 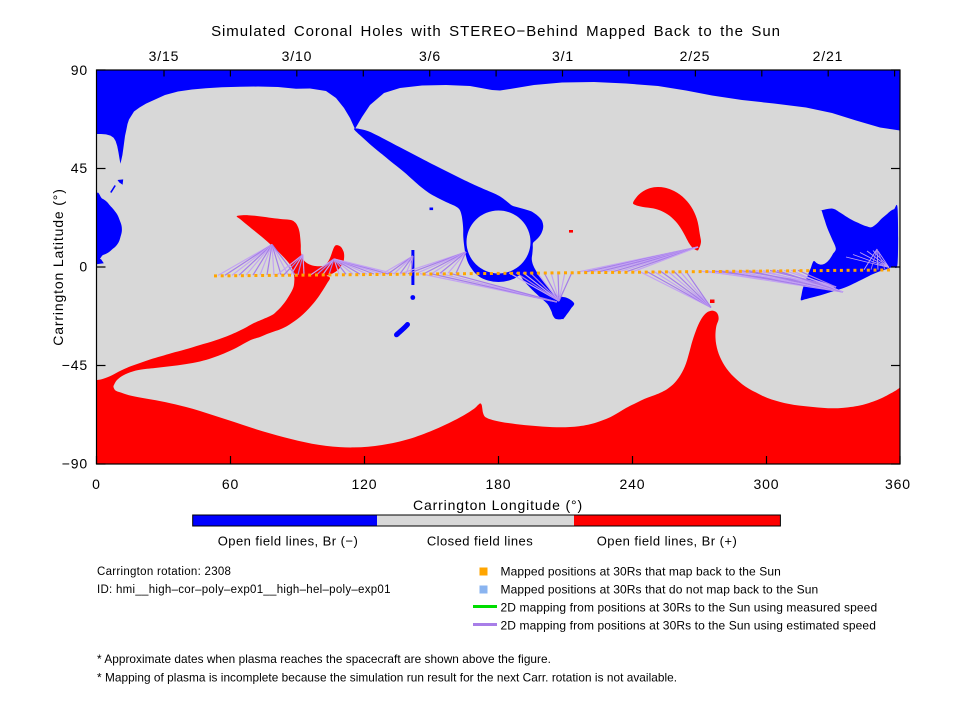 I want to click on svg-text: Open field lines, Br (+), so click(x=667, y=541).